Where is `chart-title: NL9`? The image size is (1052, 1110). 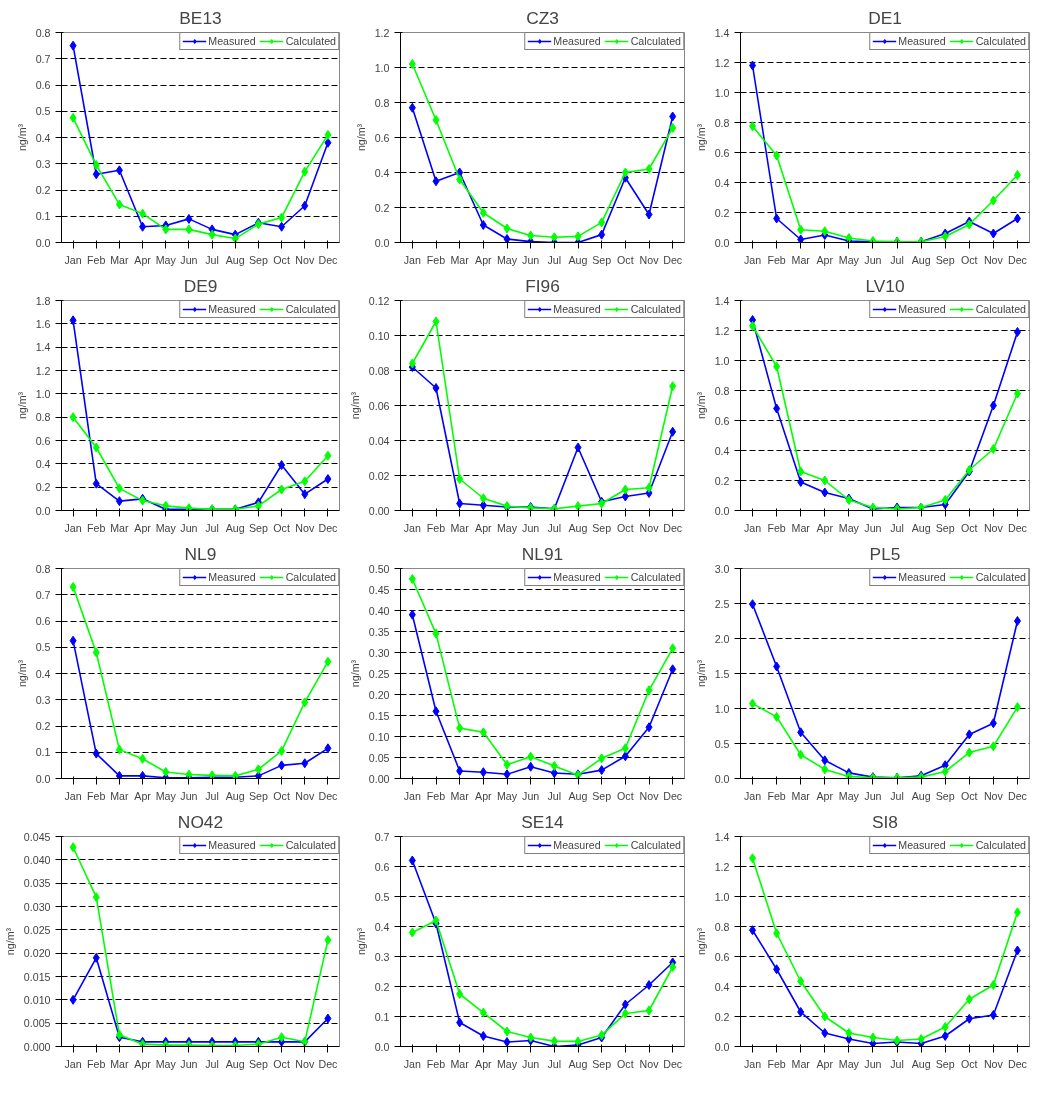
chart-title: NL9 is located at coordinates (200, 553).